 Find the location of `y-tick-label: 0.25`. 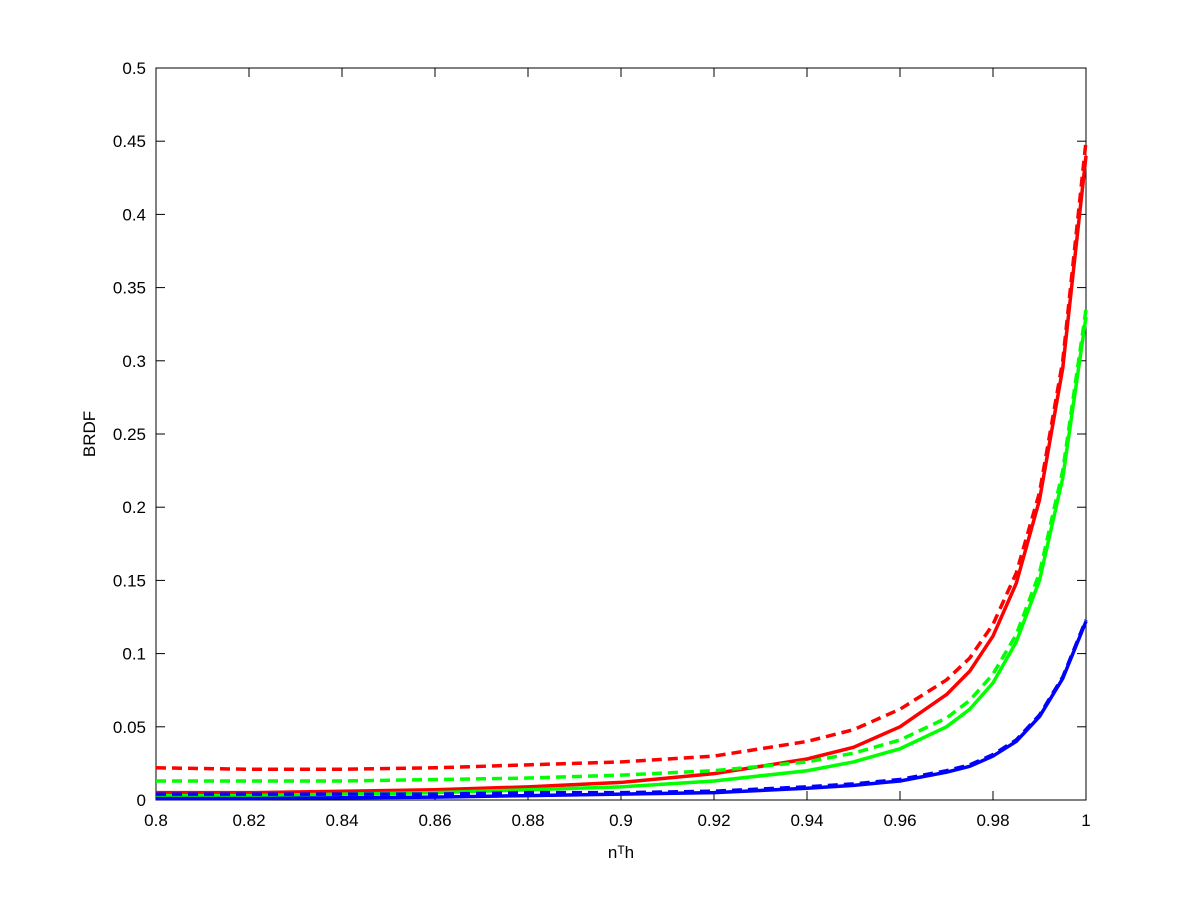

y-tick-label: 0.25 is located at coordinates (129, 434).